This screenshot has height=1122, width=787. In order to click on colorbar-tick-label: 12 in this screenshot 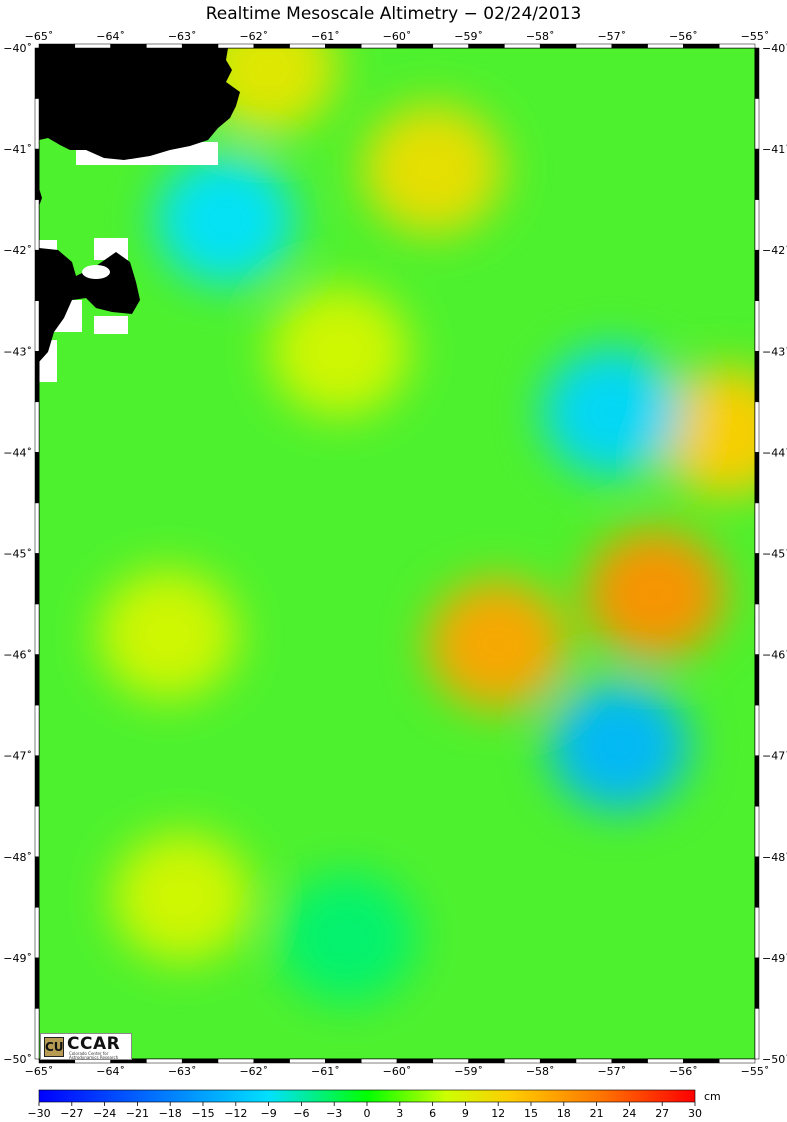, I will do `click(498, 1113)`.